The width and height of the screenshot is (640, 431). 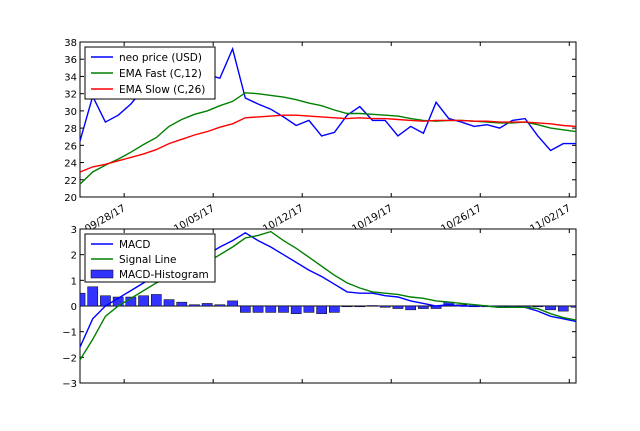 I want to click on top-y-tick-label: 20, so click(x=70, y=198).